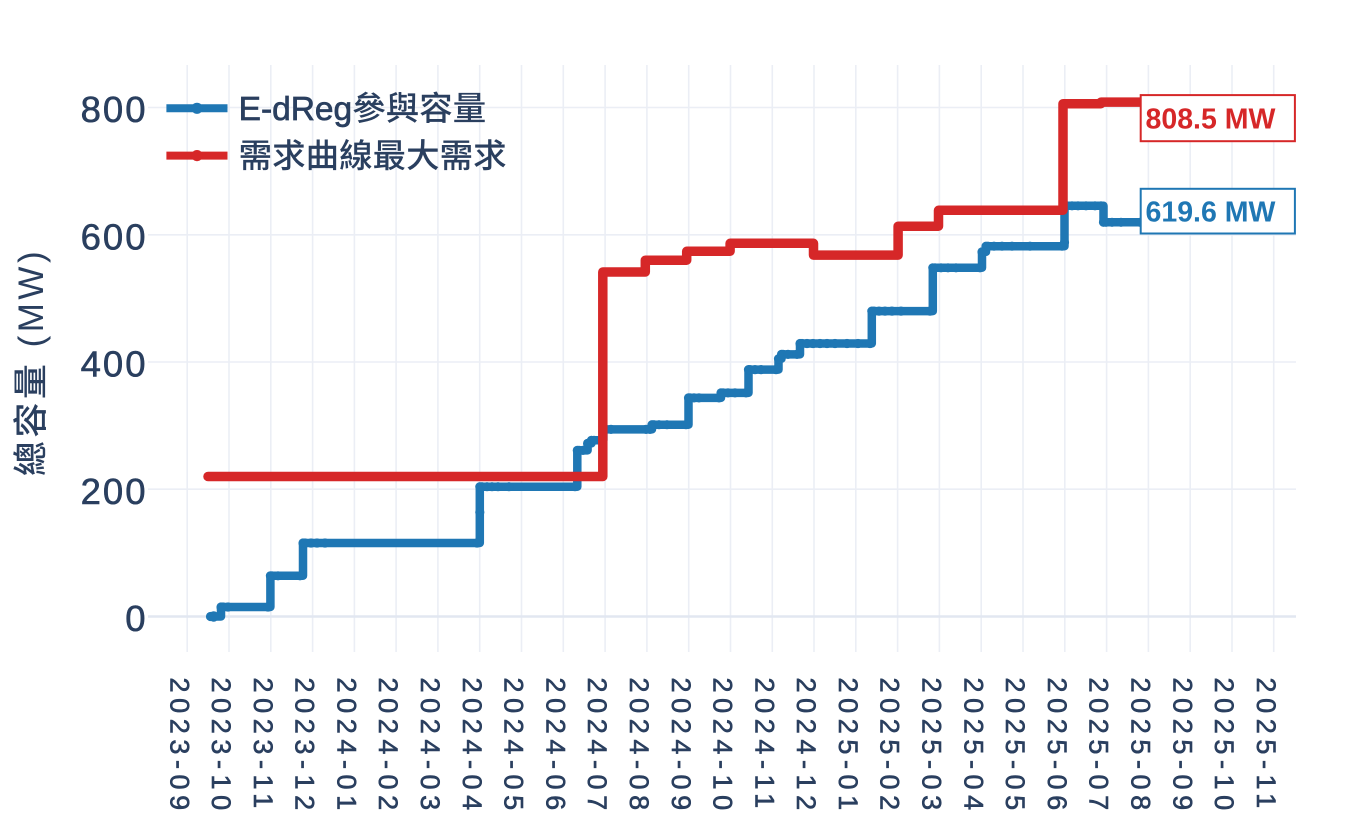  What do you see at coordinates (1182, 747) in the screenshot?
I see `svg-text: 2025-09` at bounding box center [1182, 747].